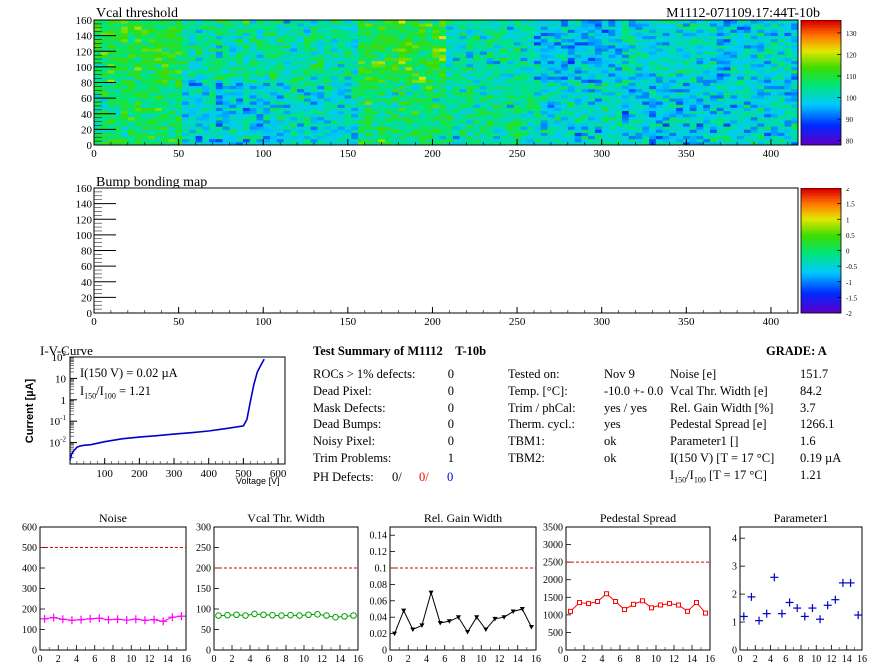 The width and height of the screenshot is (896, 672). I want to click on run-id: M1112-071109.17:44T-10b, so click(743, 13).